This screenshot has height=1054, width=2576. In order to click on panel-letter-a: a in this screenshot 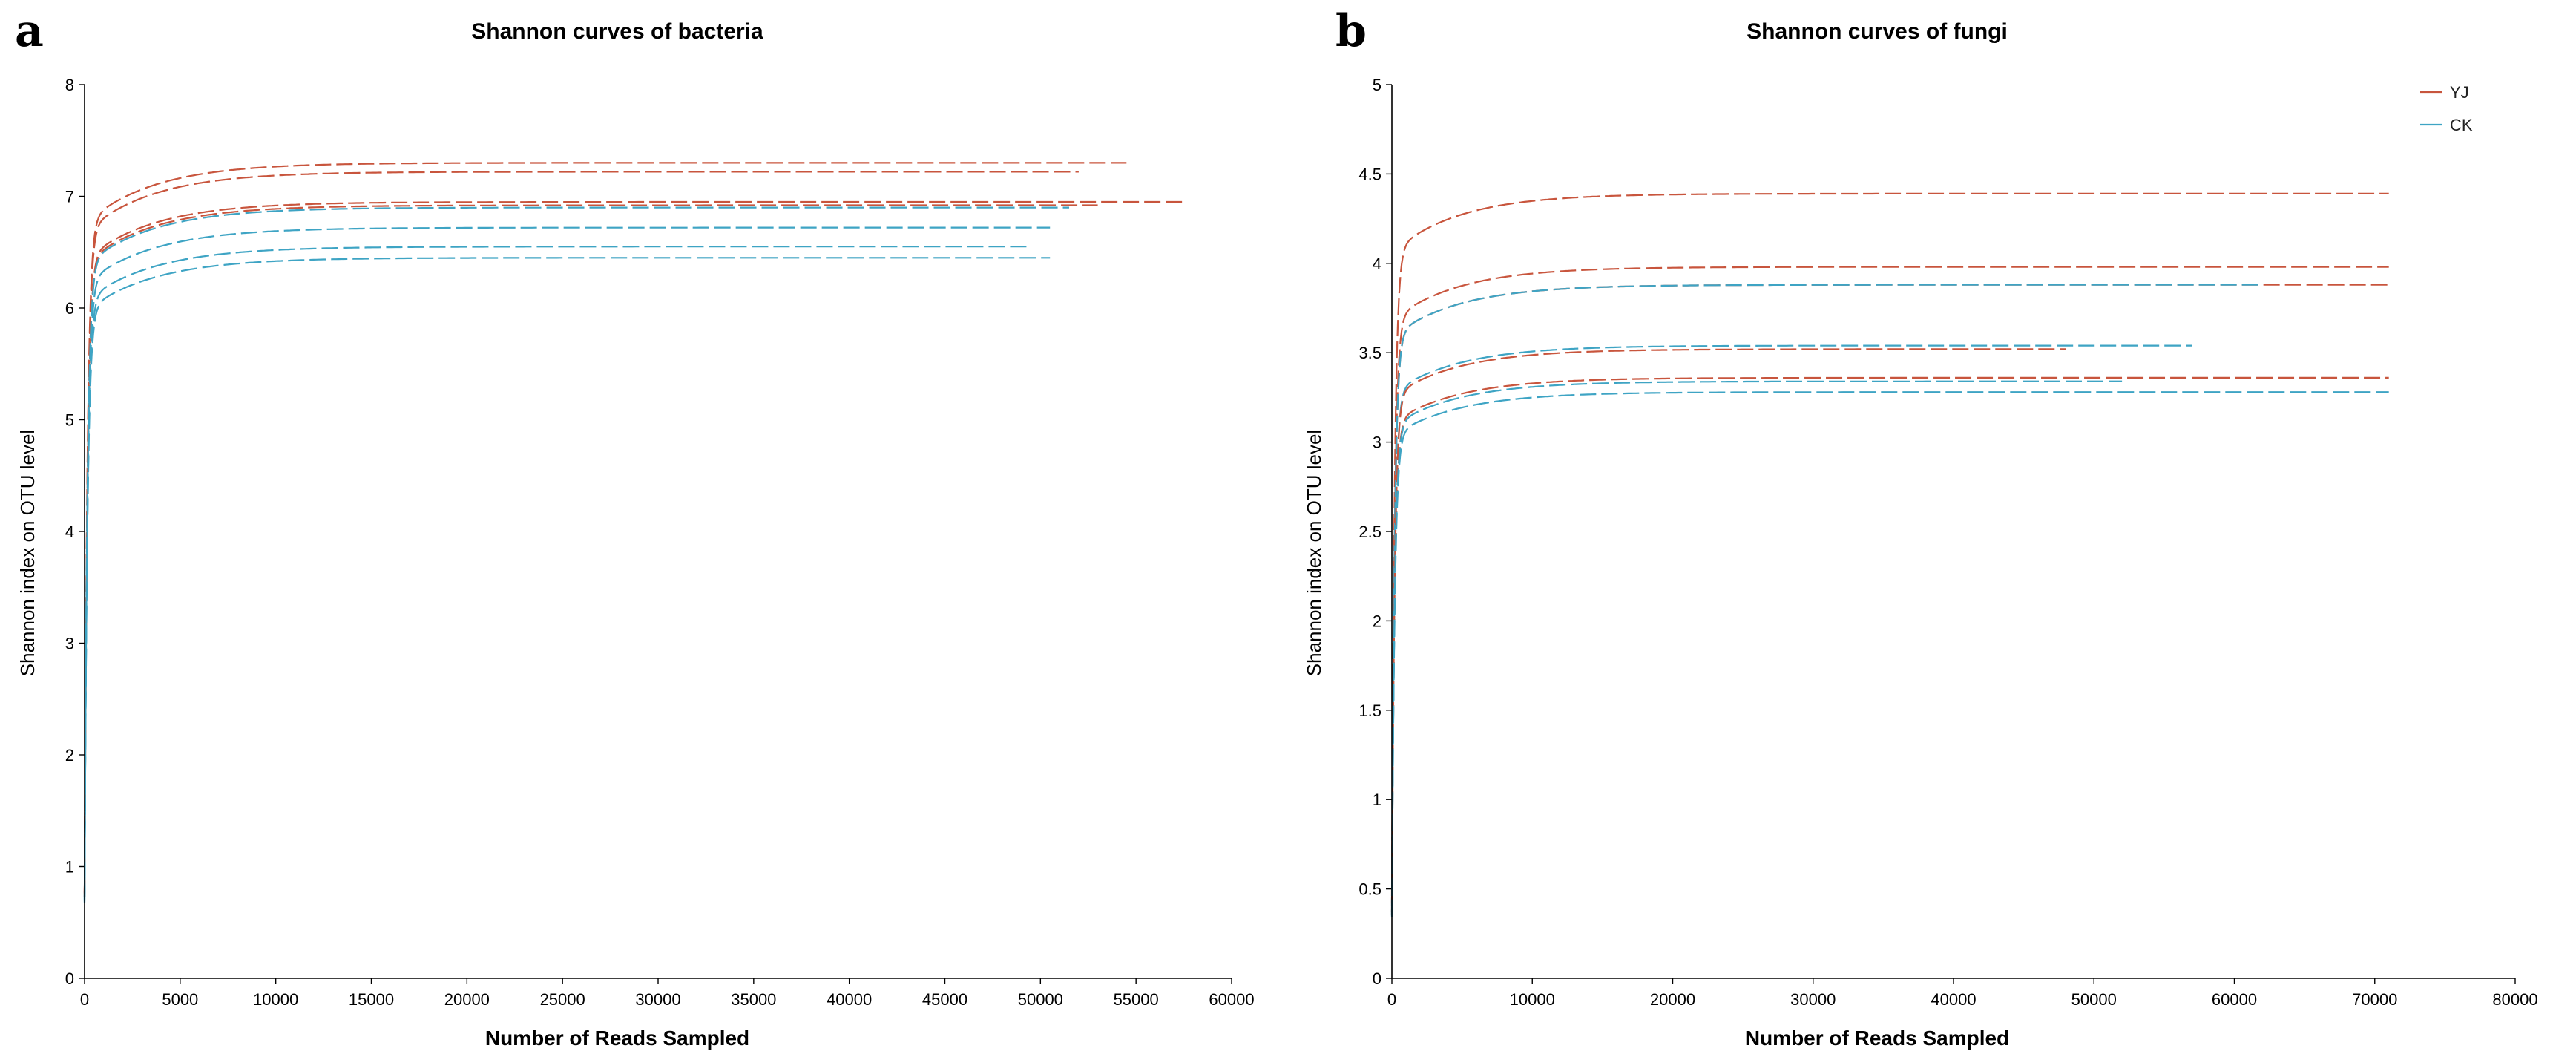, I will do `click(29, 31)`.